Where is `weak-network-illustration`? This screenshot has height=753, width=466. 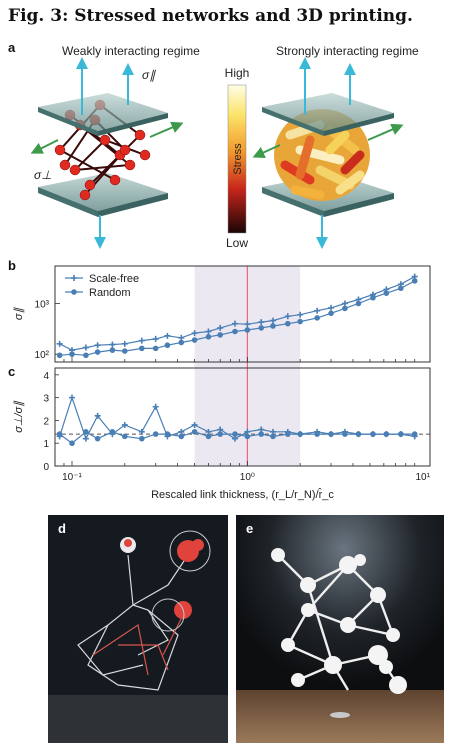 weak-network-illustration is located at coordinates (107, 153).